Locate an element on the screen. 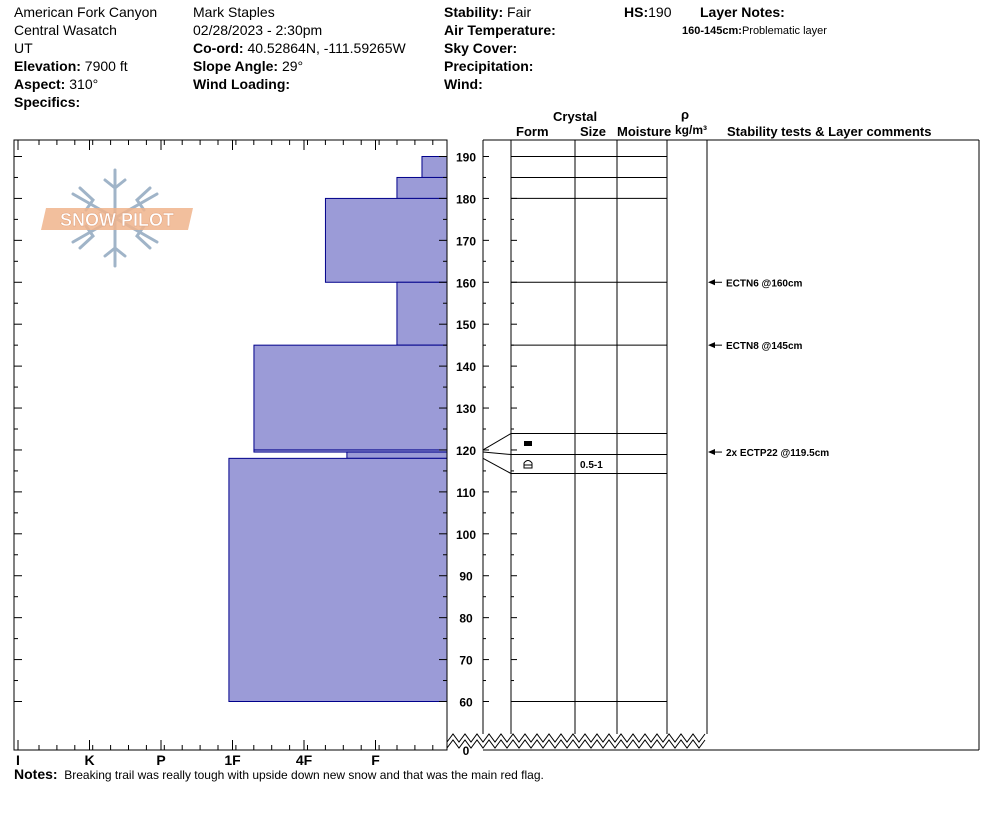 The width and height of the screenshot is (994, 840). specifics-label: Specifics: is located at coordinates (47, 102).